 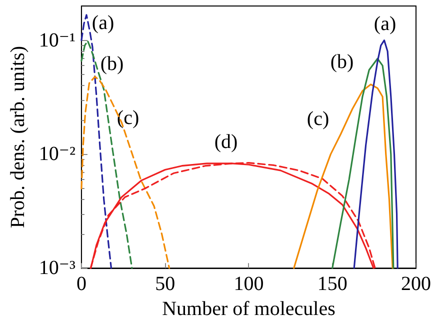 I want to click on x-axis-title: Number of molecules, so click(x=249, y=309).